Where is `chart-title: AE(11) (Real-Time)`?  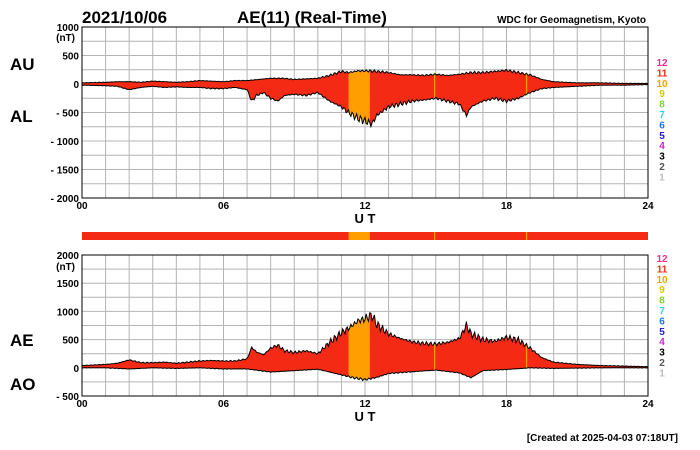 chart-title: AE(11) (Real-Time) is located at coordinates (312, 17).